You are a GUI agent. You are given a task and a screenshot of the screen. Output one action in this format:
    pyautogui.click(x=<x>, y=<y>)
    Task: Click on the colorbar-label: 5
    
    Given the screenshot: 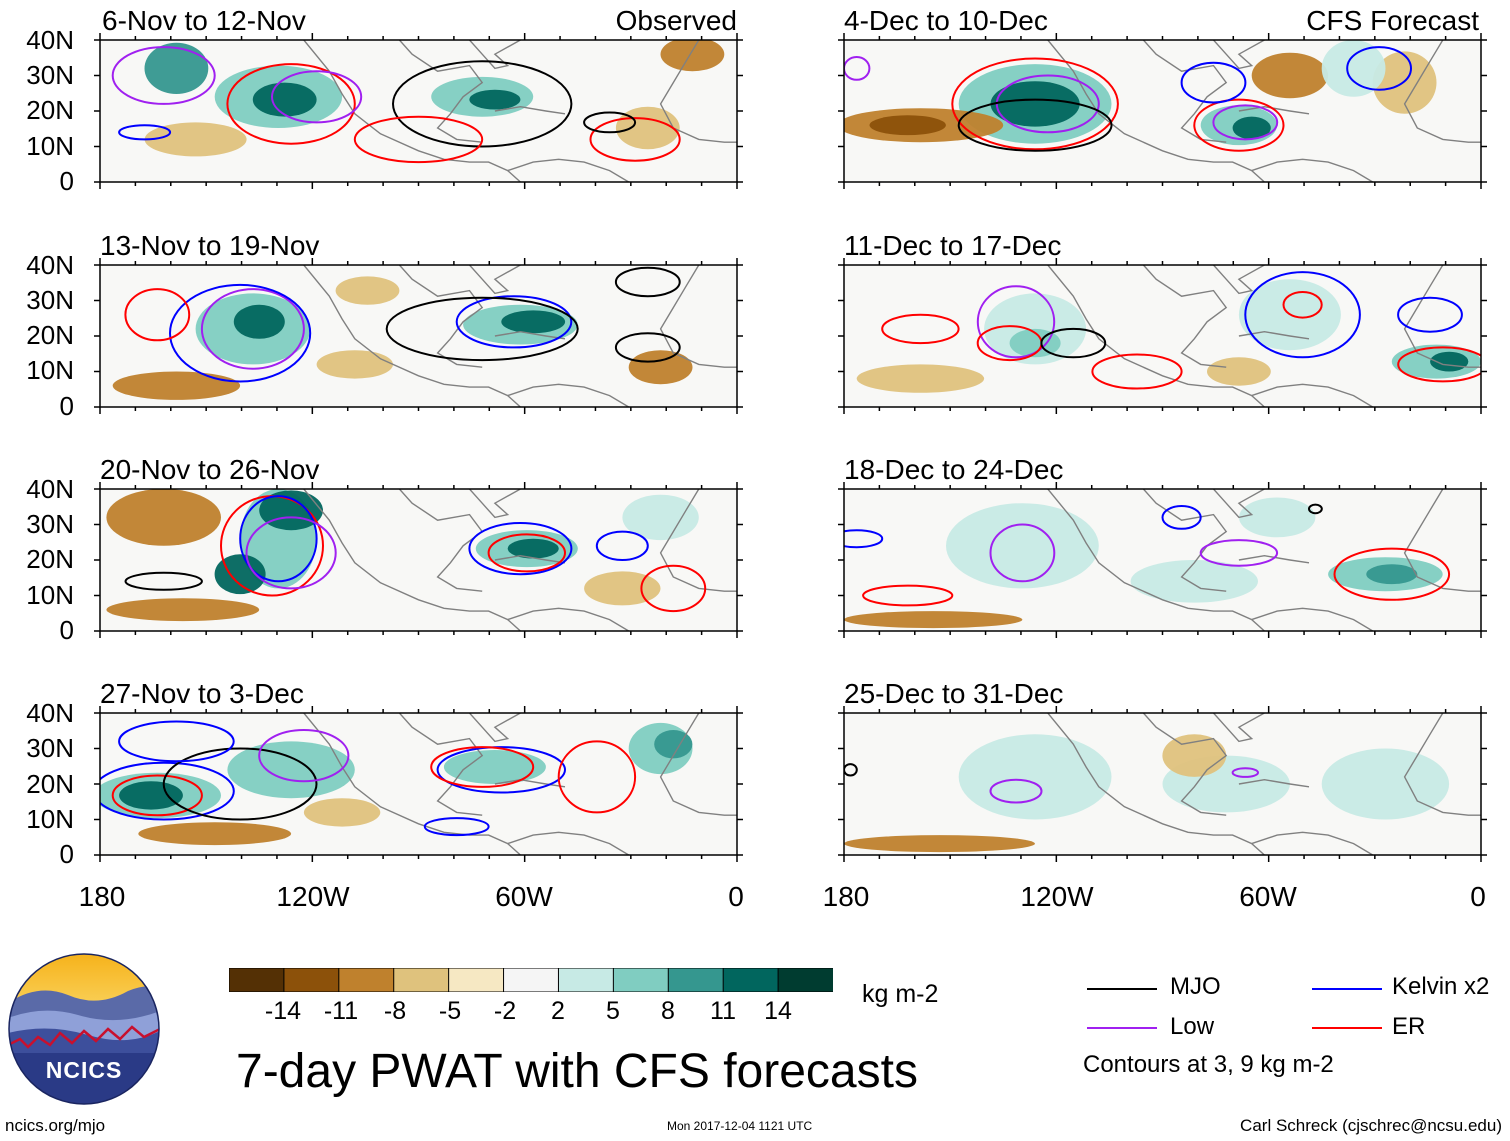 What is the action you would take?
    pyautogui.click(x=613, y=1011)
    